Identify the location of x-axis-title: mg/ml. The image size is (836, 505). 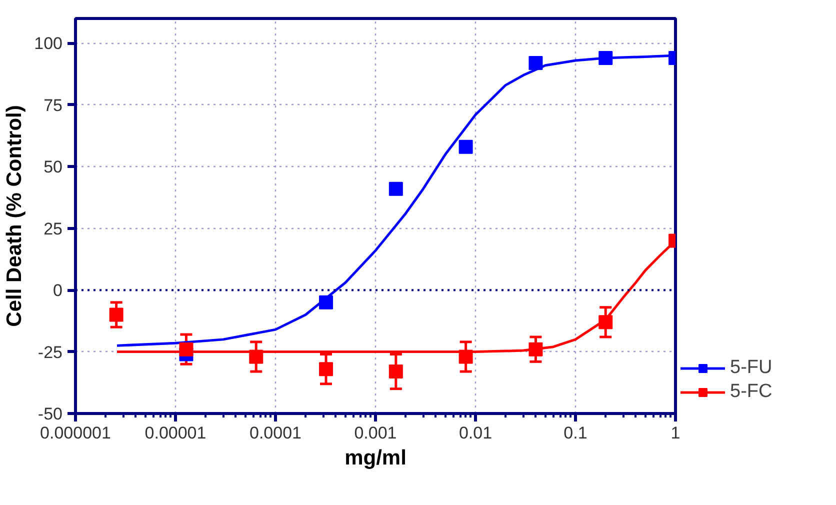
(375, 458).